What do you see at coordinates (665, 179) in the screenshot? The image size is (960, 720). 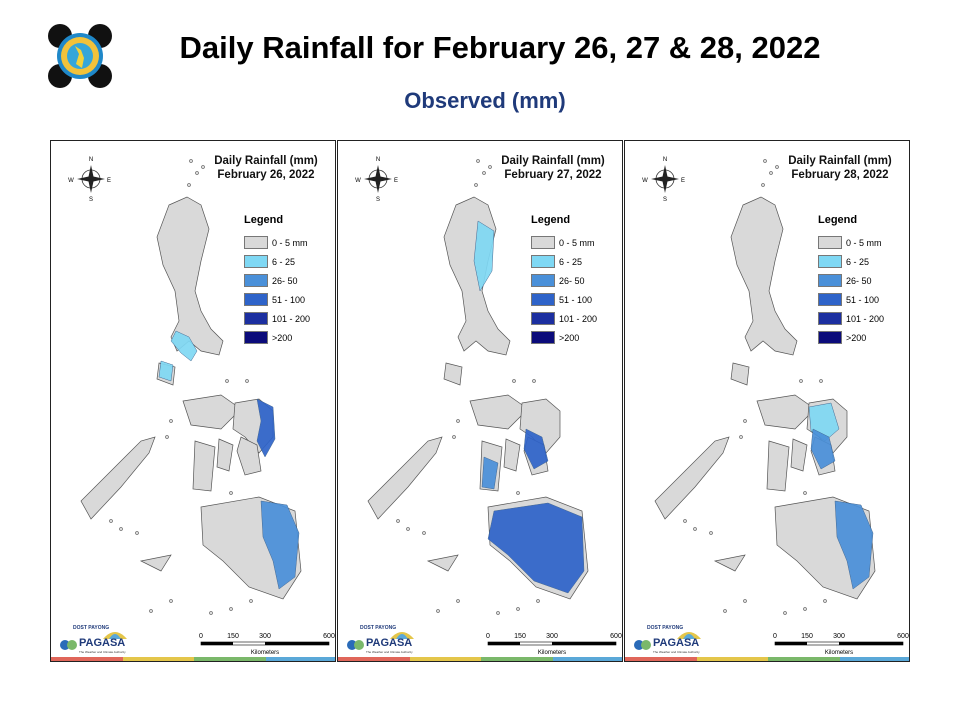 I see `compass-rose-icon` at bounding box center [665, 179].